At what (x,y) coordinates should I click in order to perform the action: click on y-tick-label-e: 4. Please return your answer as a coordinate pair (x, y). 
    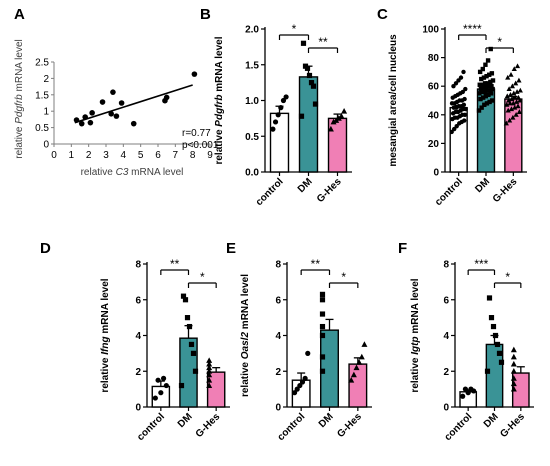
    Looking at the image, I should click on (278, 336).